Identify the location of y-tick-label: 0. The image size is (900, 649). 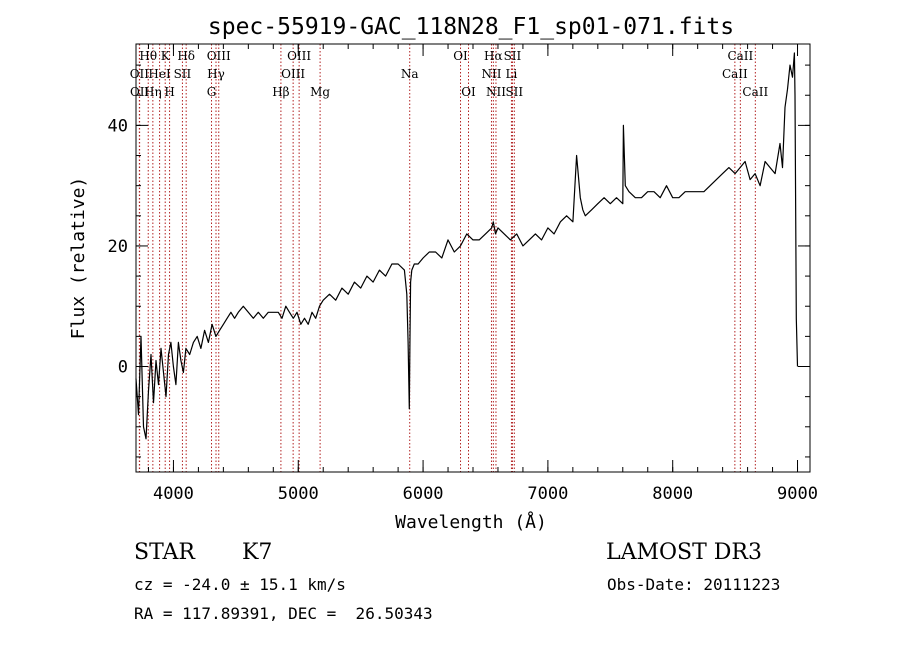
(123, 368).